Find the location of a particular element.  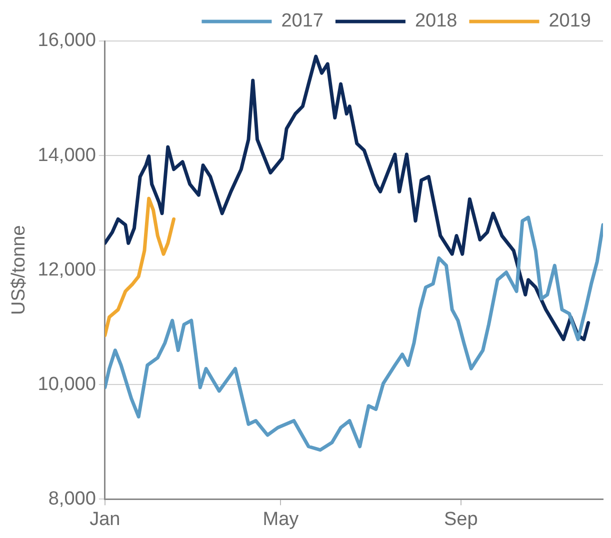

y-tick-label: 8,000 is located at coordinates (72, 499).